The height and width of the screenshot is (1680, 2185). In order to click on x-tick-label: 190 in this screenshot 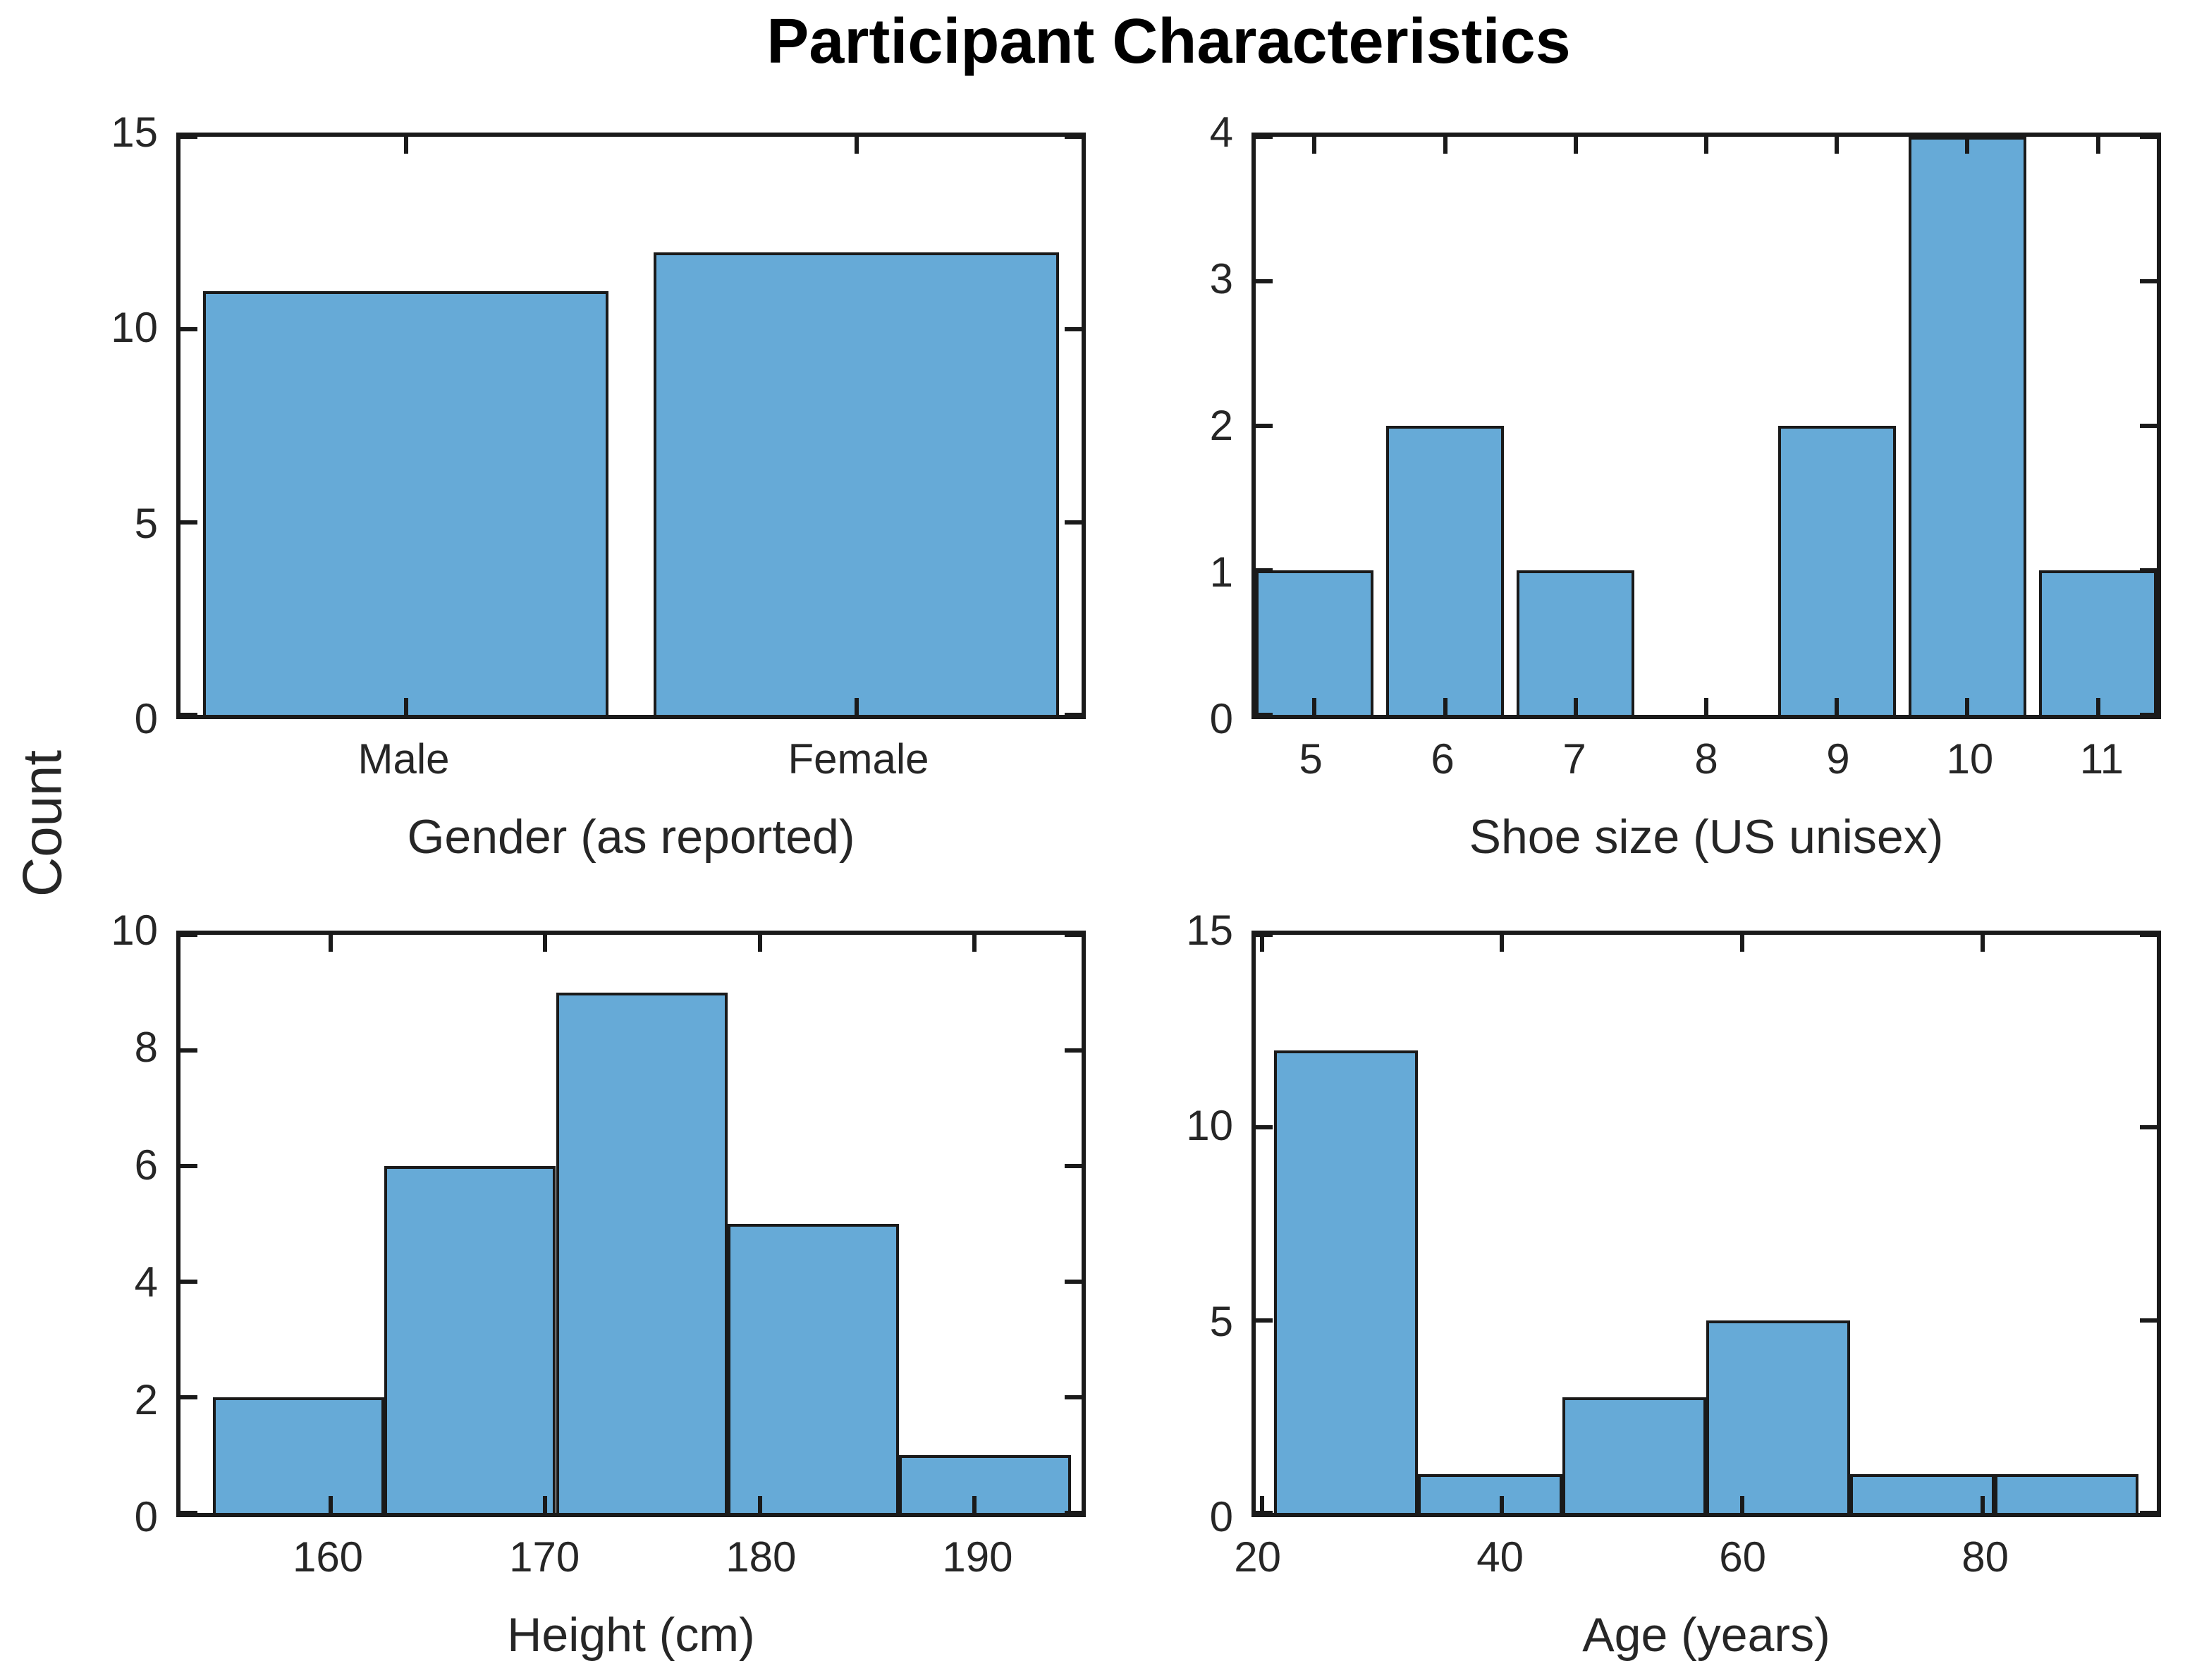, I will do `click(978, 1557)`.